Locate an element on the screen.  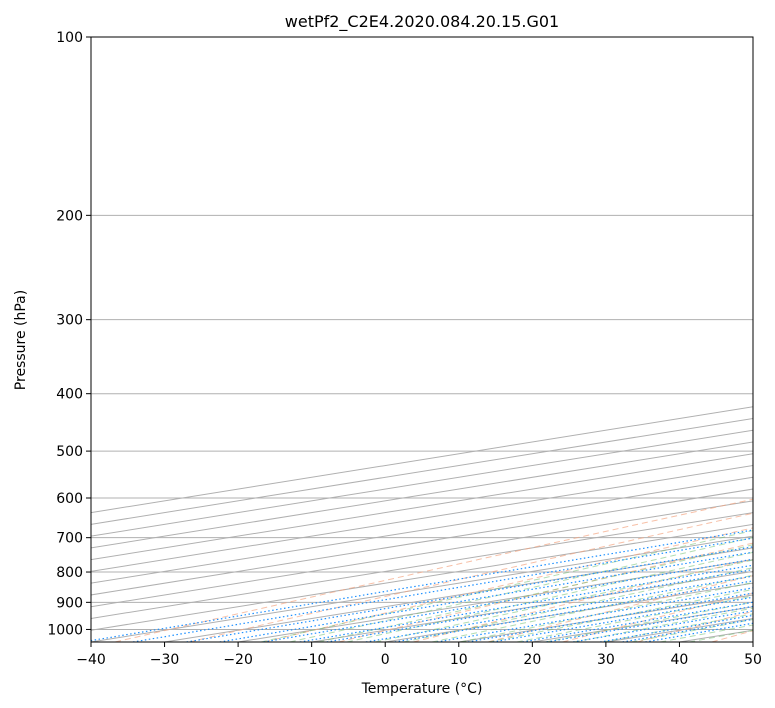
y-tick-label: 100 is located at coordinates (69, 38).